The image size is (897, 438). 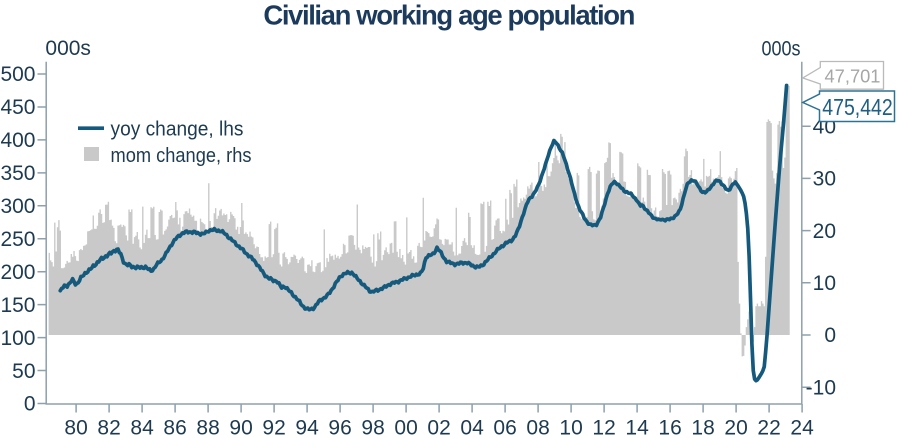 What do you see at coordinates (853, 76) in the screenshot?
I see `svg-text: 47,701` at bounding box center [853, 76].